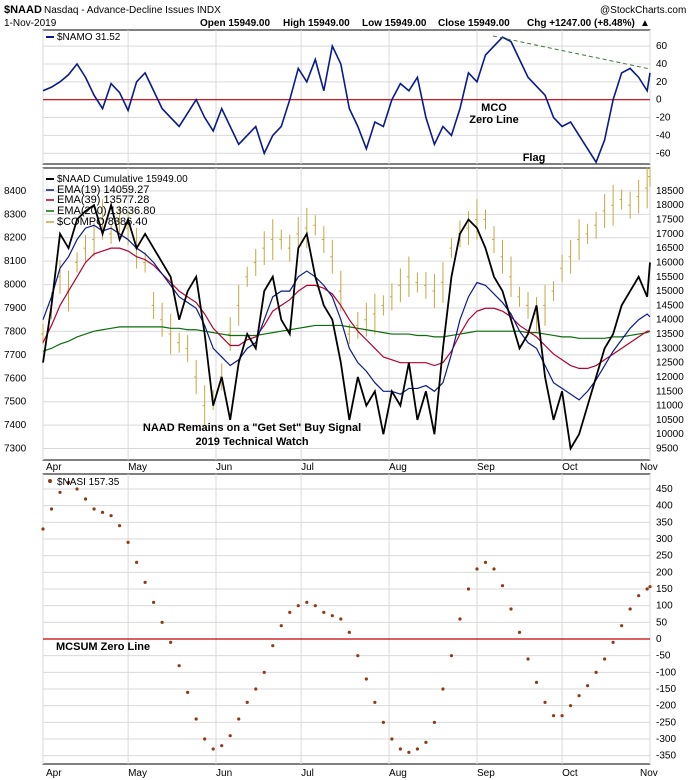  I want to click on nasi-tick-label: -300, so click(666, 739).